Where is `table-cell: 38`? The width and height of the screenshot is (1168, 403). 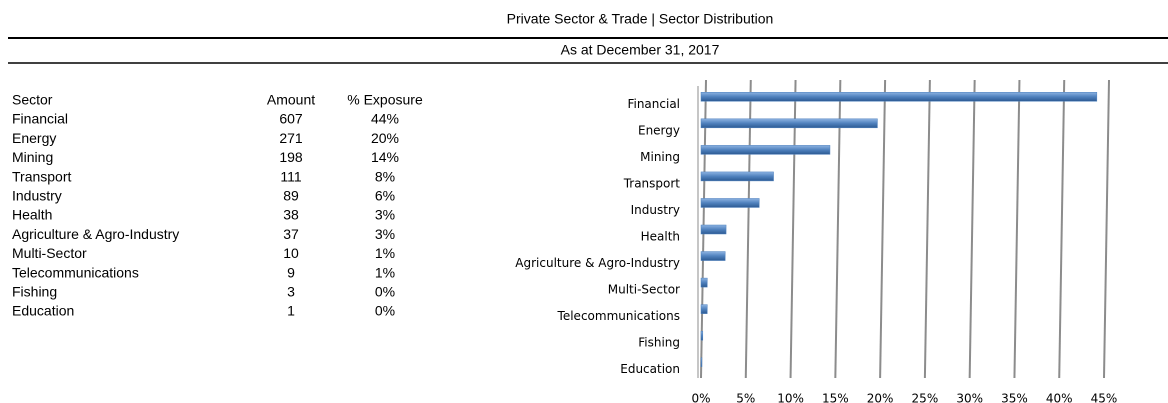 table-cell: 38 is located at coordinates (291, 215).